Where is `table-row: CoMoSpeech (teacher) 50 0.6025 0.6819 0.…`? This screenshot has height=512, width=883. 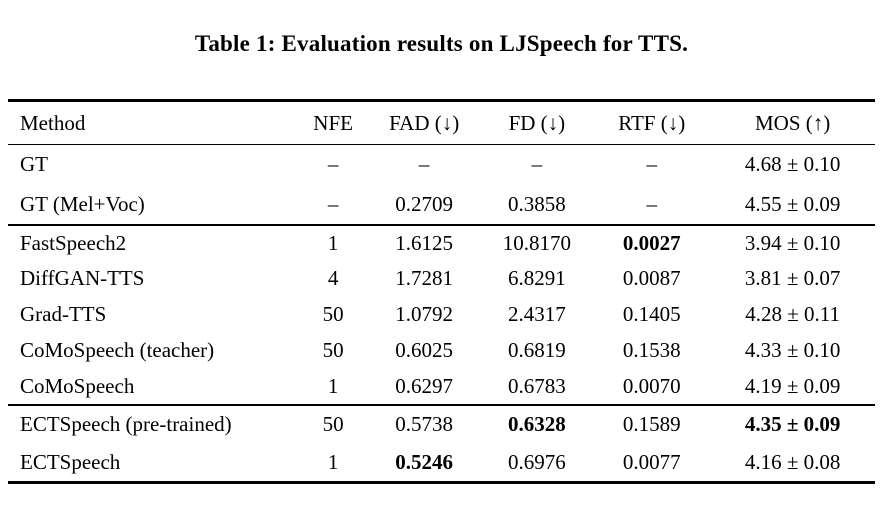 table-row: CoMoSpeech (teacher) 50 0.6025 0.6819 0.… is located at coordinates (441, 351).